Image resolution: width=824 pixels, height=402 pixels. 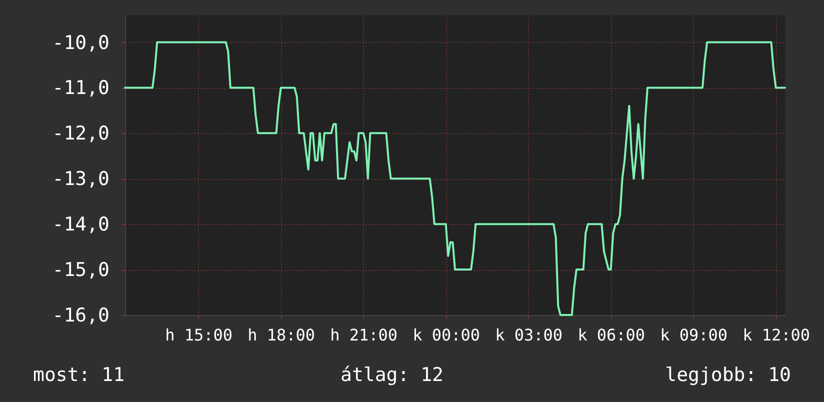 I want to click on x-tick-label: k 06:00, so click(x=612, y=335).